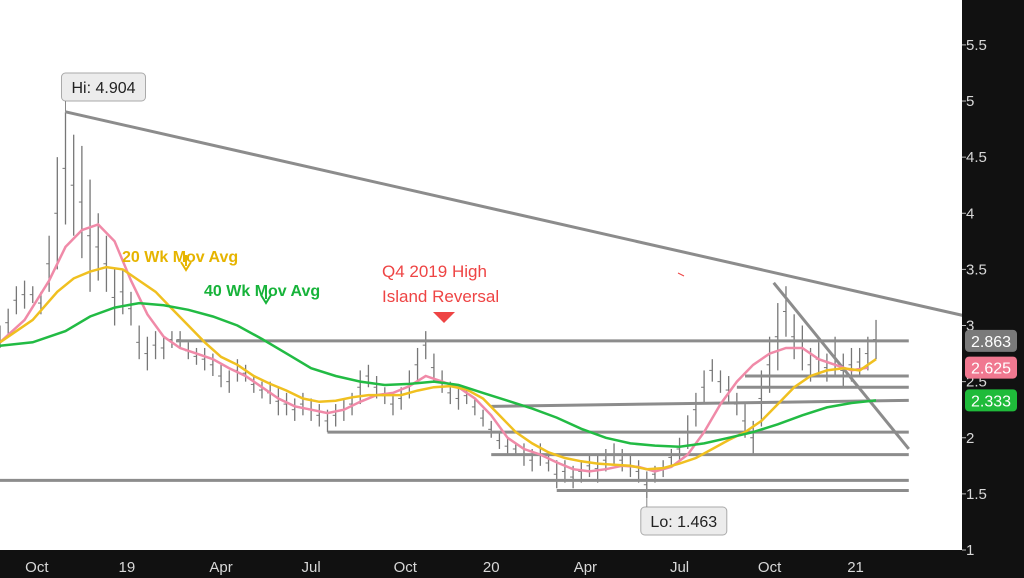 This screenshot has width=1024, height=578. Describe the element at coordinates (127, 567) in the screenshot. I see `x-tick-label: 19` at that location.